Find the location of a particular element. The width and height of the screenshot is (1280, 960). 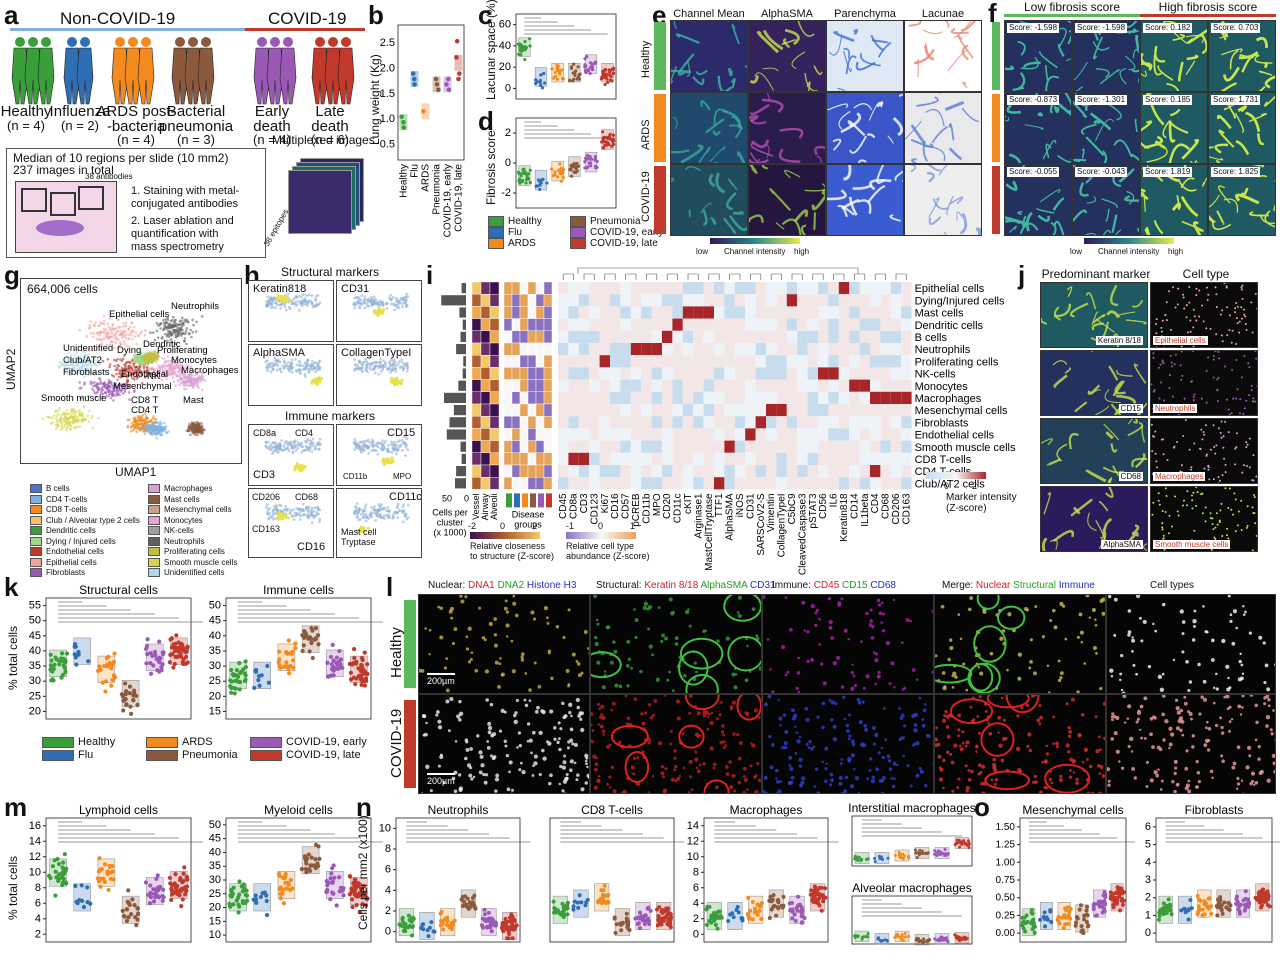

legend-item: Mast cells is located at coordinates (174, 500).